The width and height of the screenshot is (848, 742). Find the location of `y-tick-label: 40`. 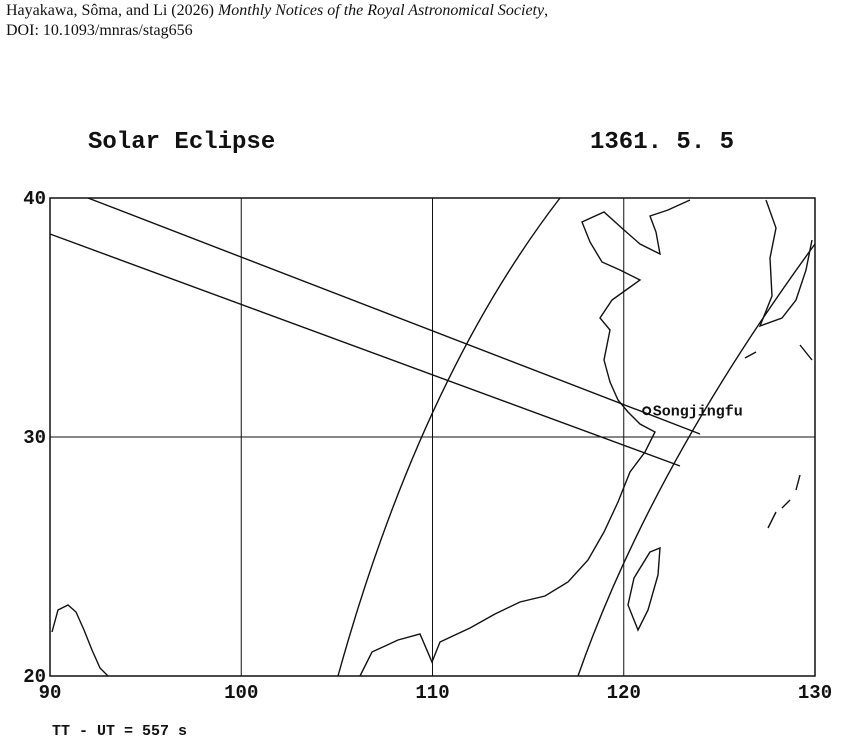

y-tick-label: 40 is located at coordinates (34, 199).